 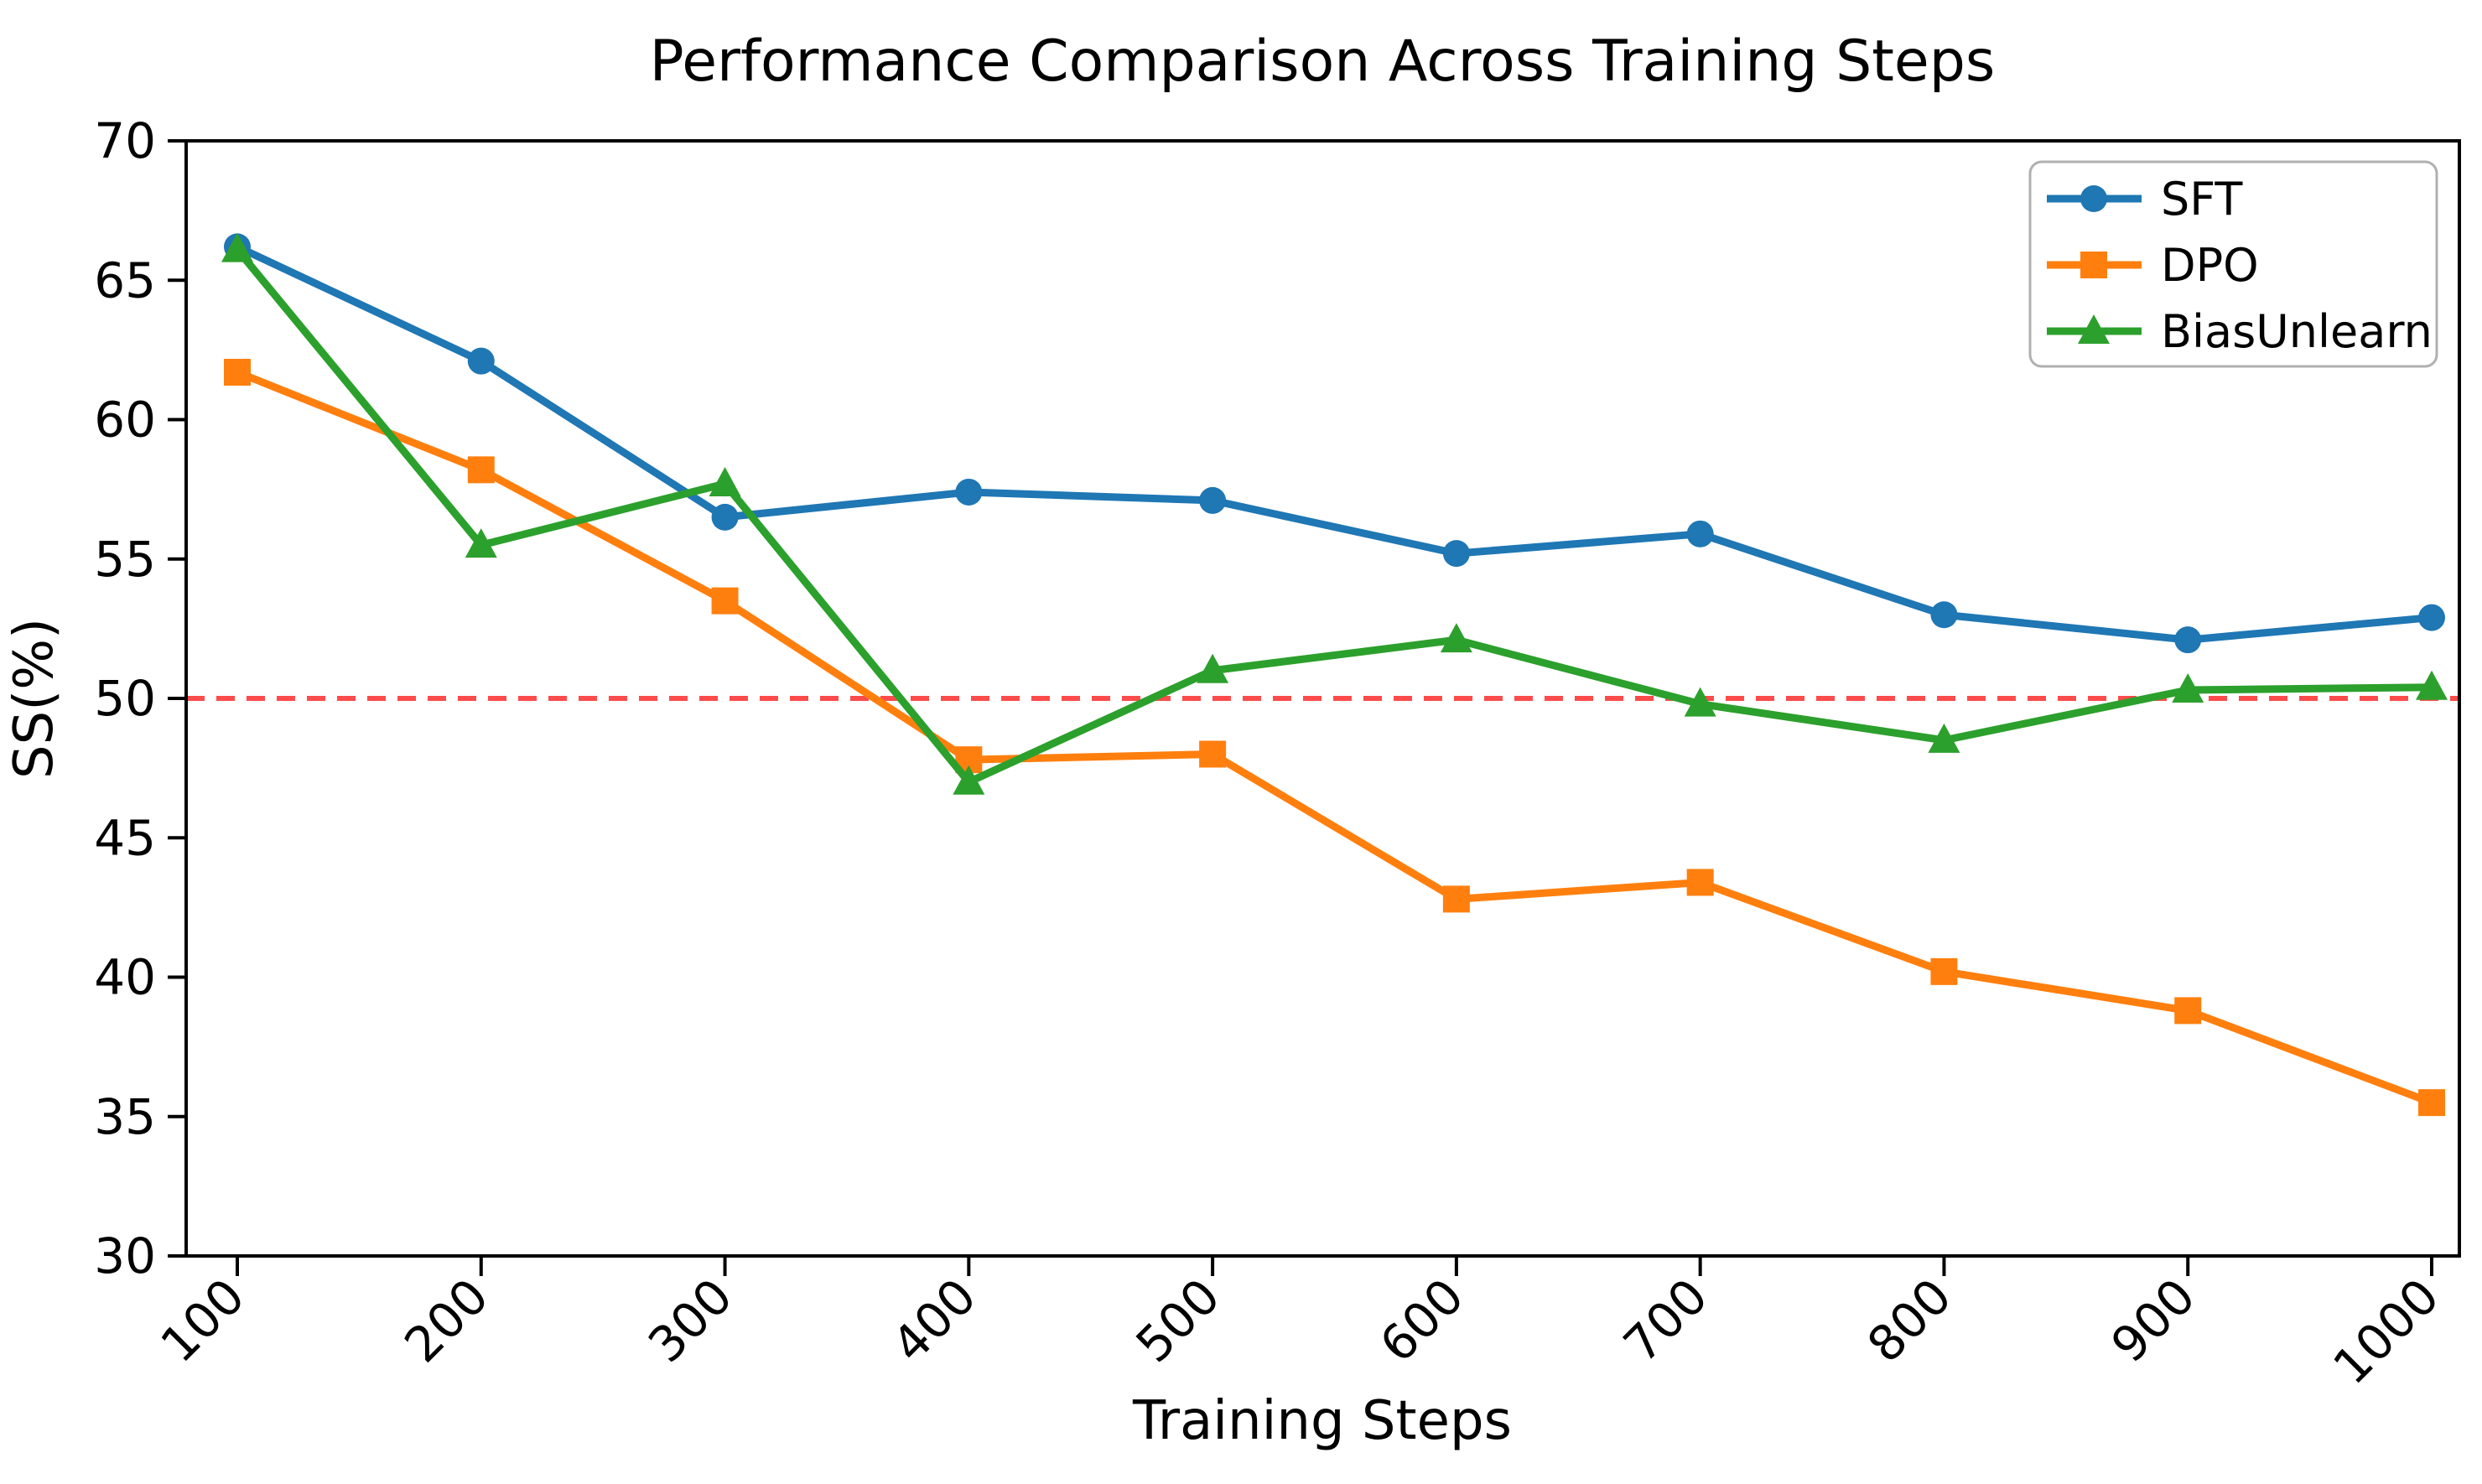 I want to click on y-tick-label-55: 55, so click(x=125, y=559).